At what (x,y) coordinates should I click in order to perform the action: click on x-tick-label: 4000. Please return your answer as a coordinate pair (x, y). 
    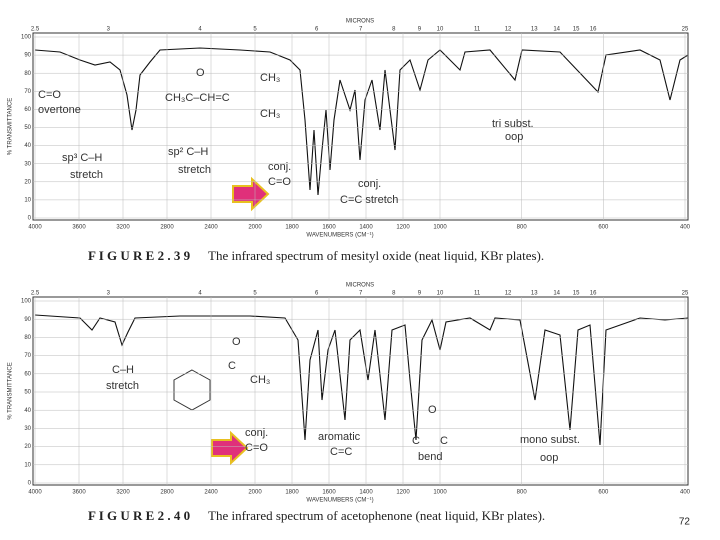
    Looking at the image, I should click on (35, 493).